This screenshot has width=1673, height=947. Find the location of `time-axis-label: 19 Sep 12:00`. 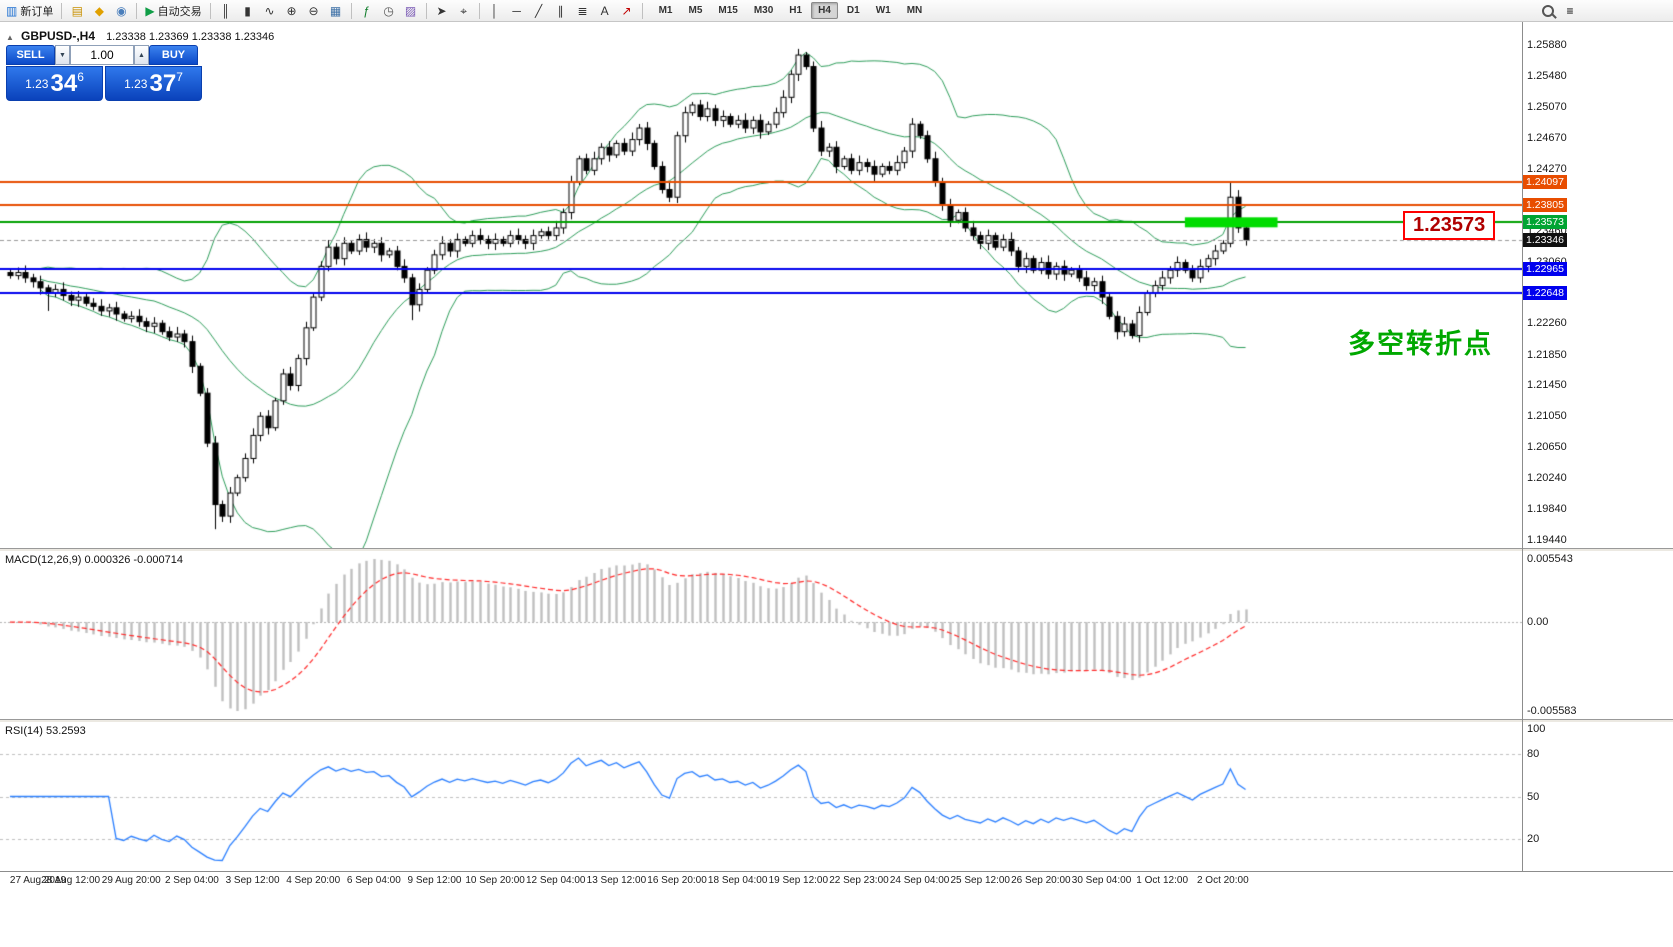

time-axis-label: 19 Sep 12:00 is located at coordinates (798, 880).